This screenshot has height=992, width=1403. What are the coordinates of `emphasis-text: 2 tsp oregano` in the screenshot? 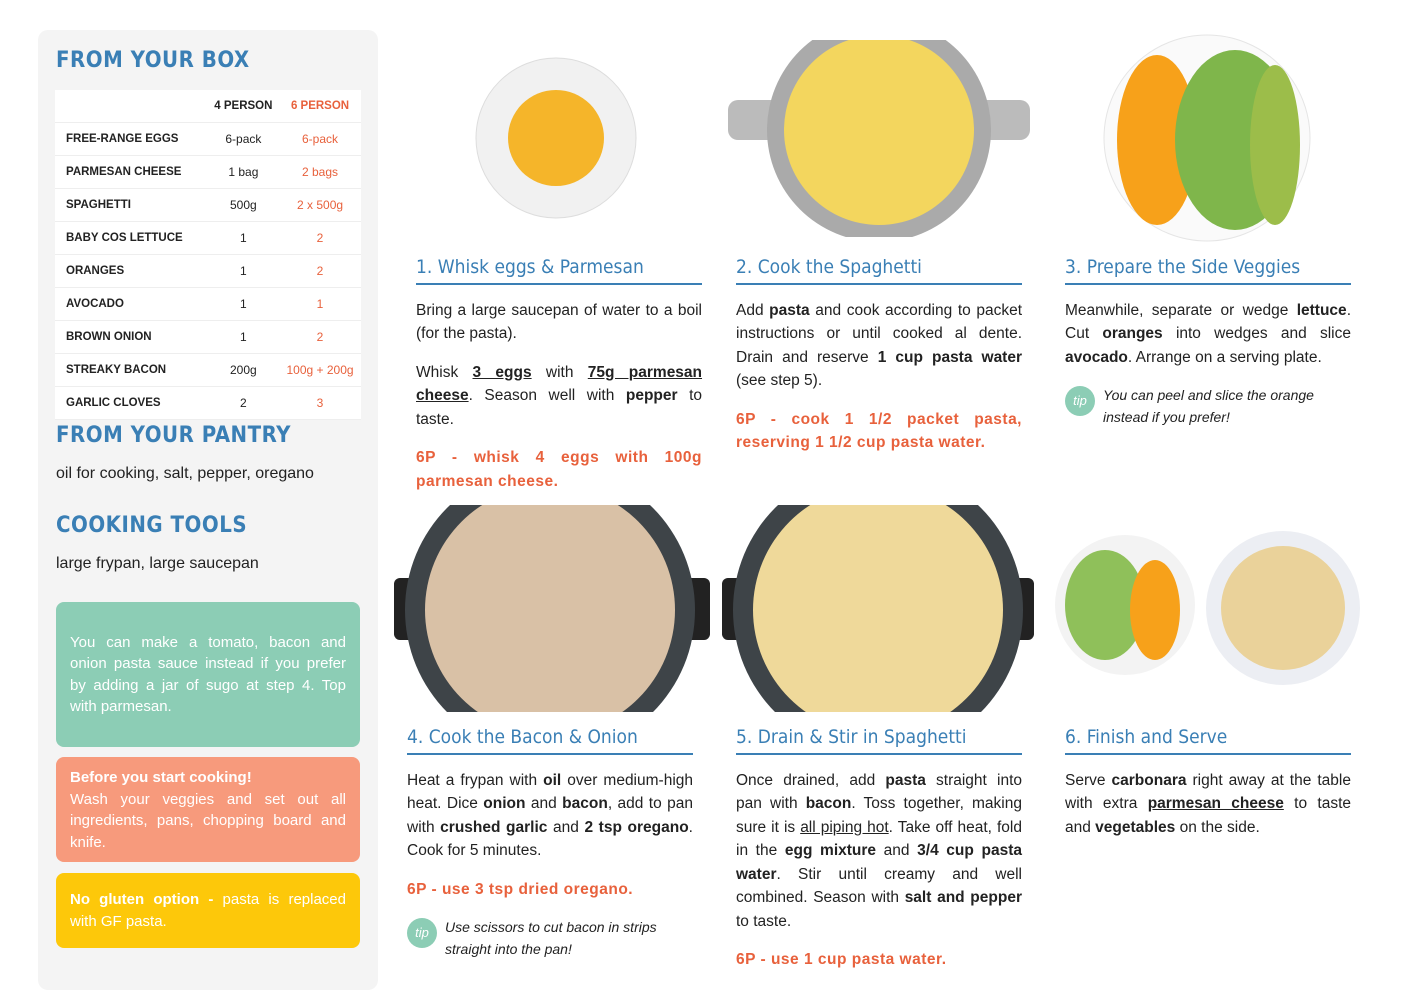 It's located at (636, 827).